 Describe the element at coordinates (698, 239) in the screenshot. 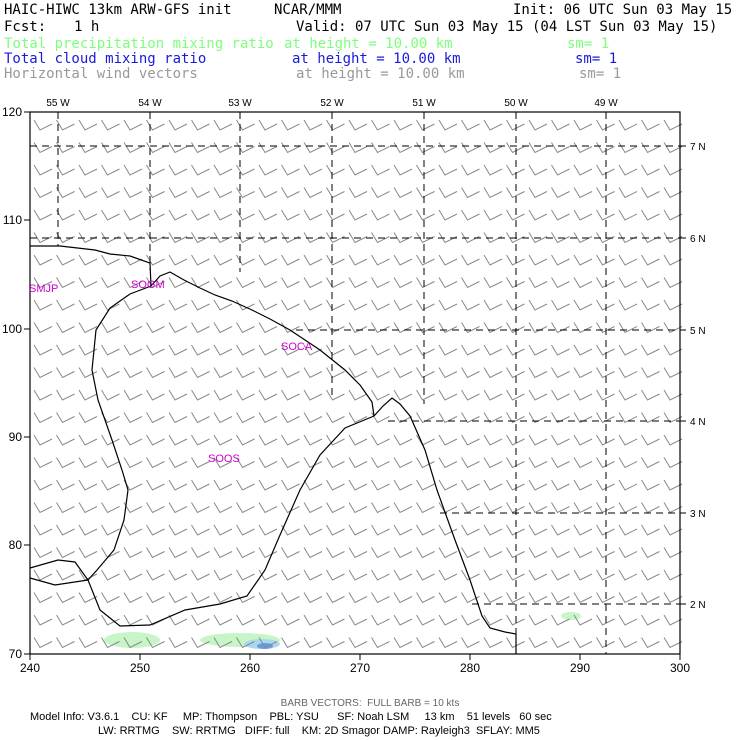

I see `lat-label: 6 N` at that location.